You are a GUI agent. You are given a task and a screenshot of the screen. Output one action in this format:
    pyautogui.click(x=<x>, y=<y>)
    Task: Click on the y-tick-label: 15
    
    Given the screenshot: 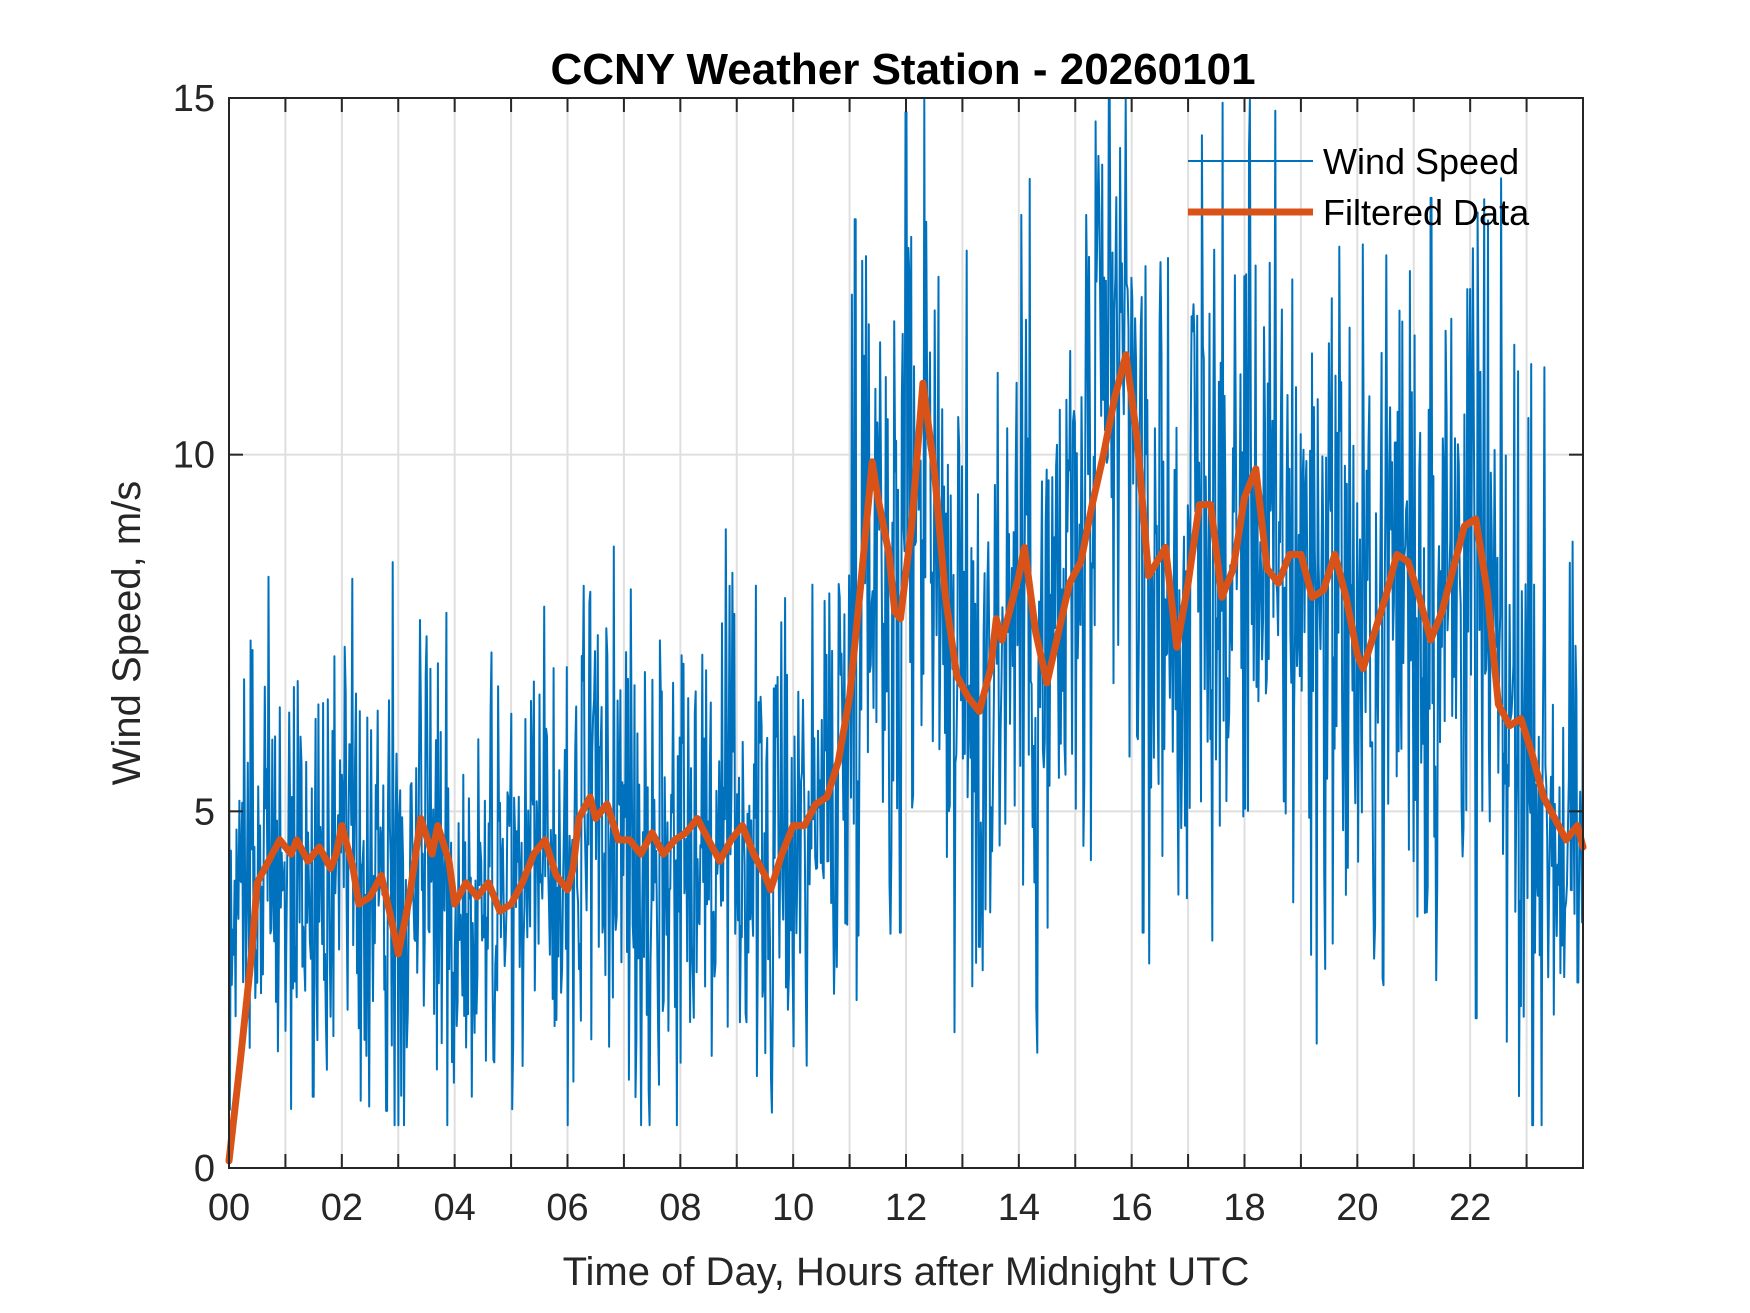 What is the action you would take?
    pyautogui.click(x=194, y=99)
    